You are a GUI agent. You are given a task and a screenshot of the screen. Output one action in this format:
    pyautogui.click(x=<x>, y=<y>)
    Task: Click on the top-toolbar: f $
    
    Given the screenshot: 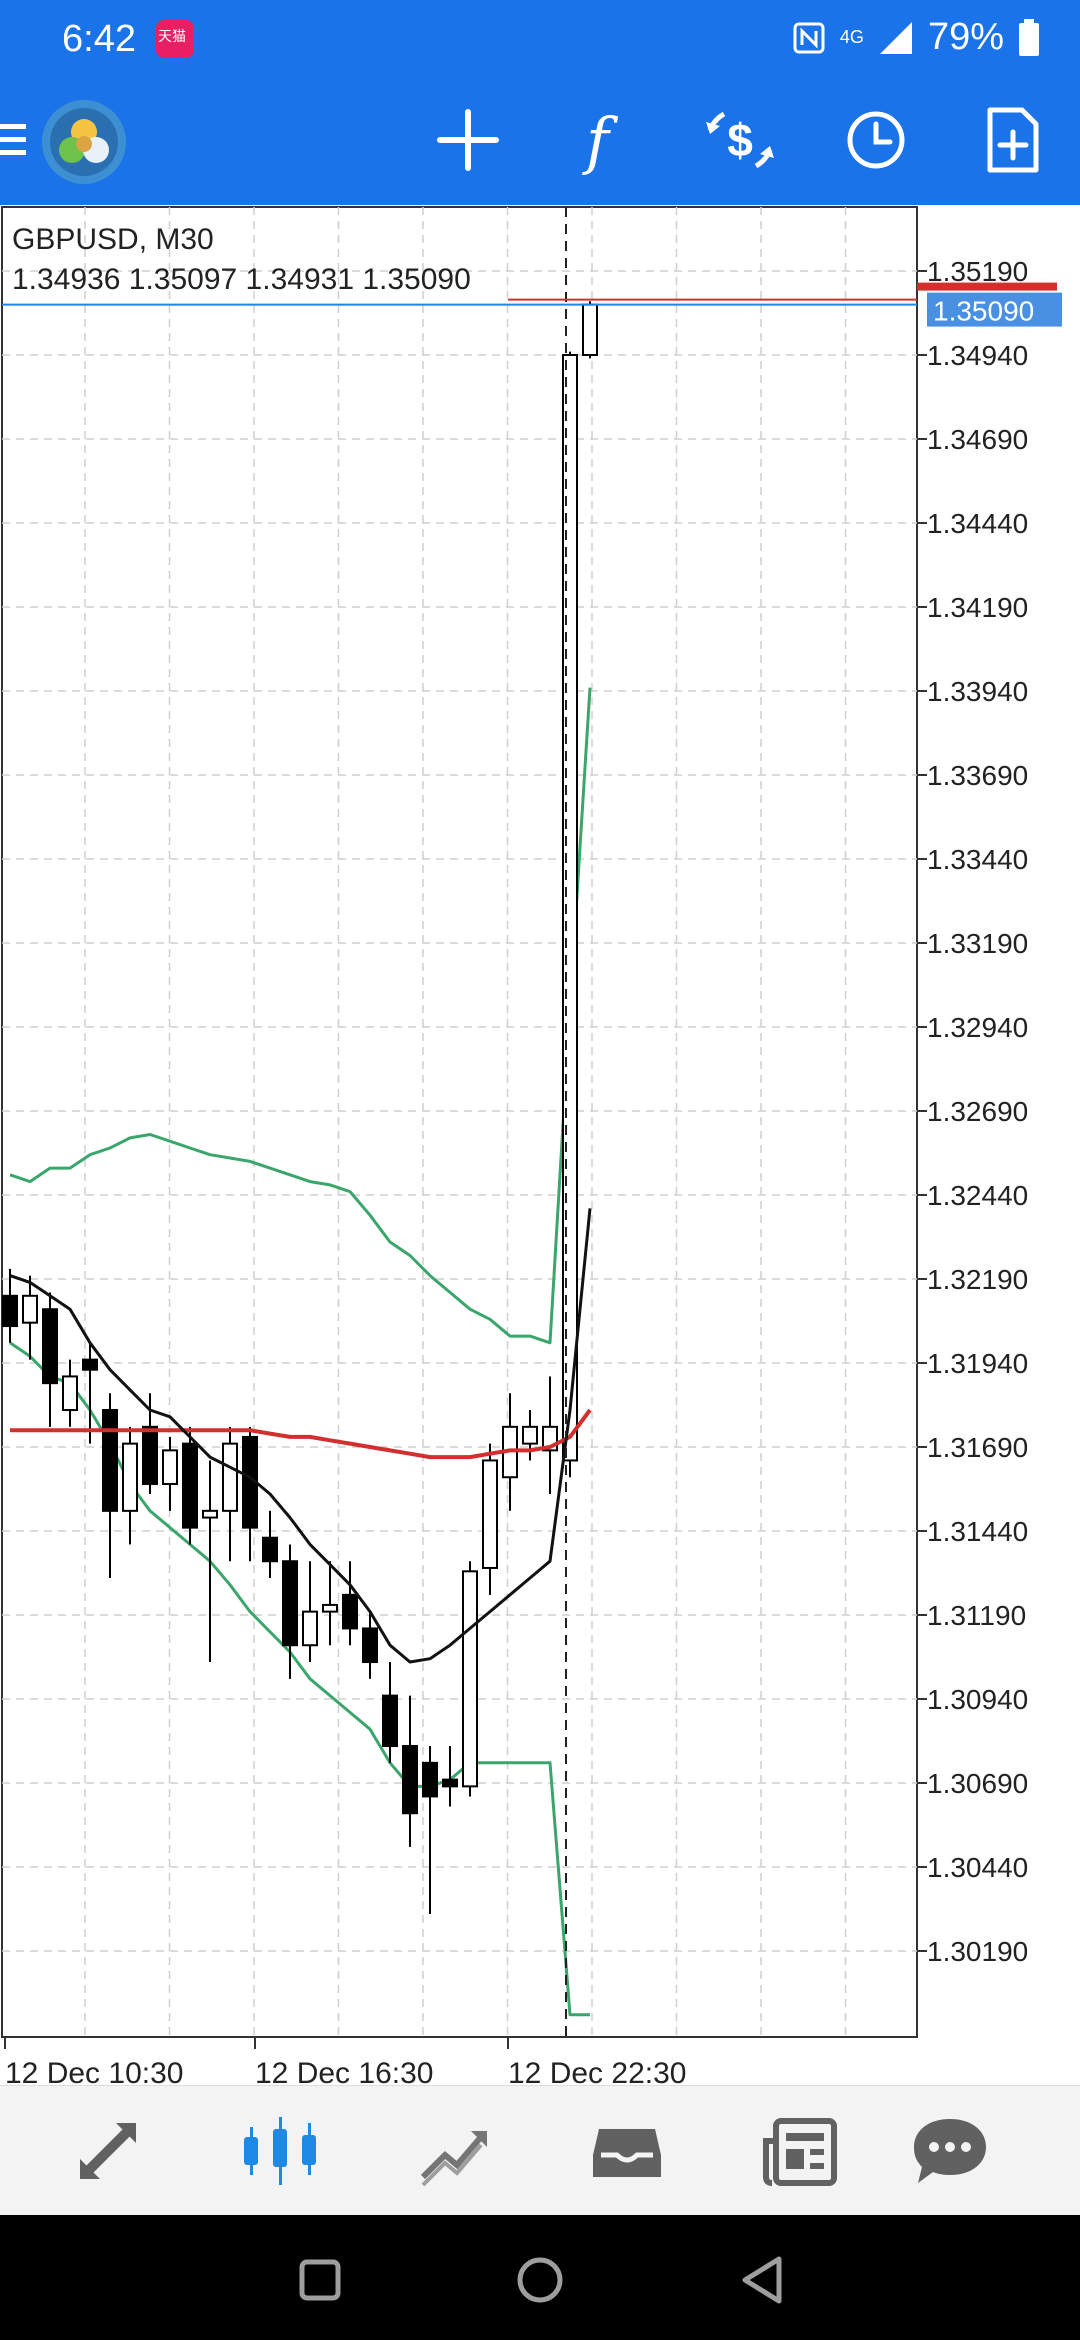 What is the action you would take?
    pyautogui.click(x=540, y=142)
    